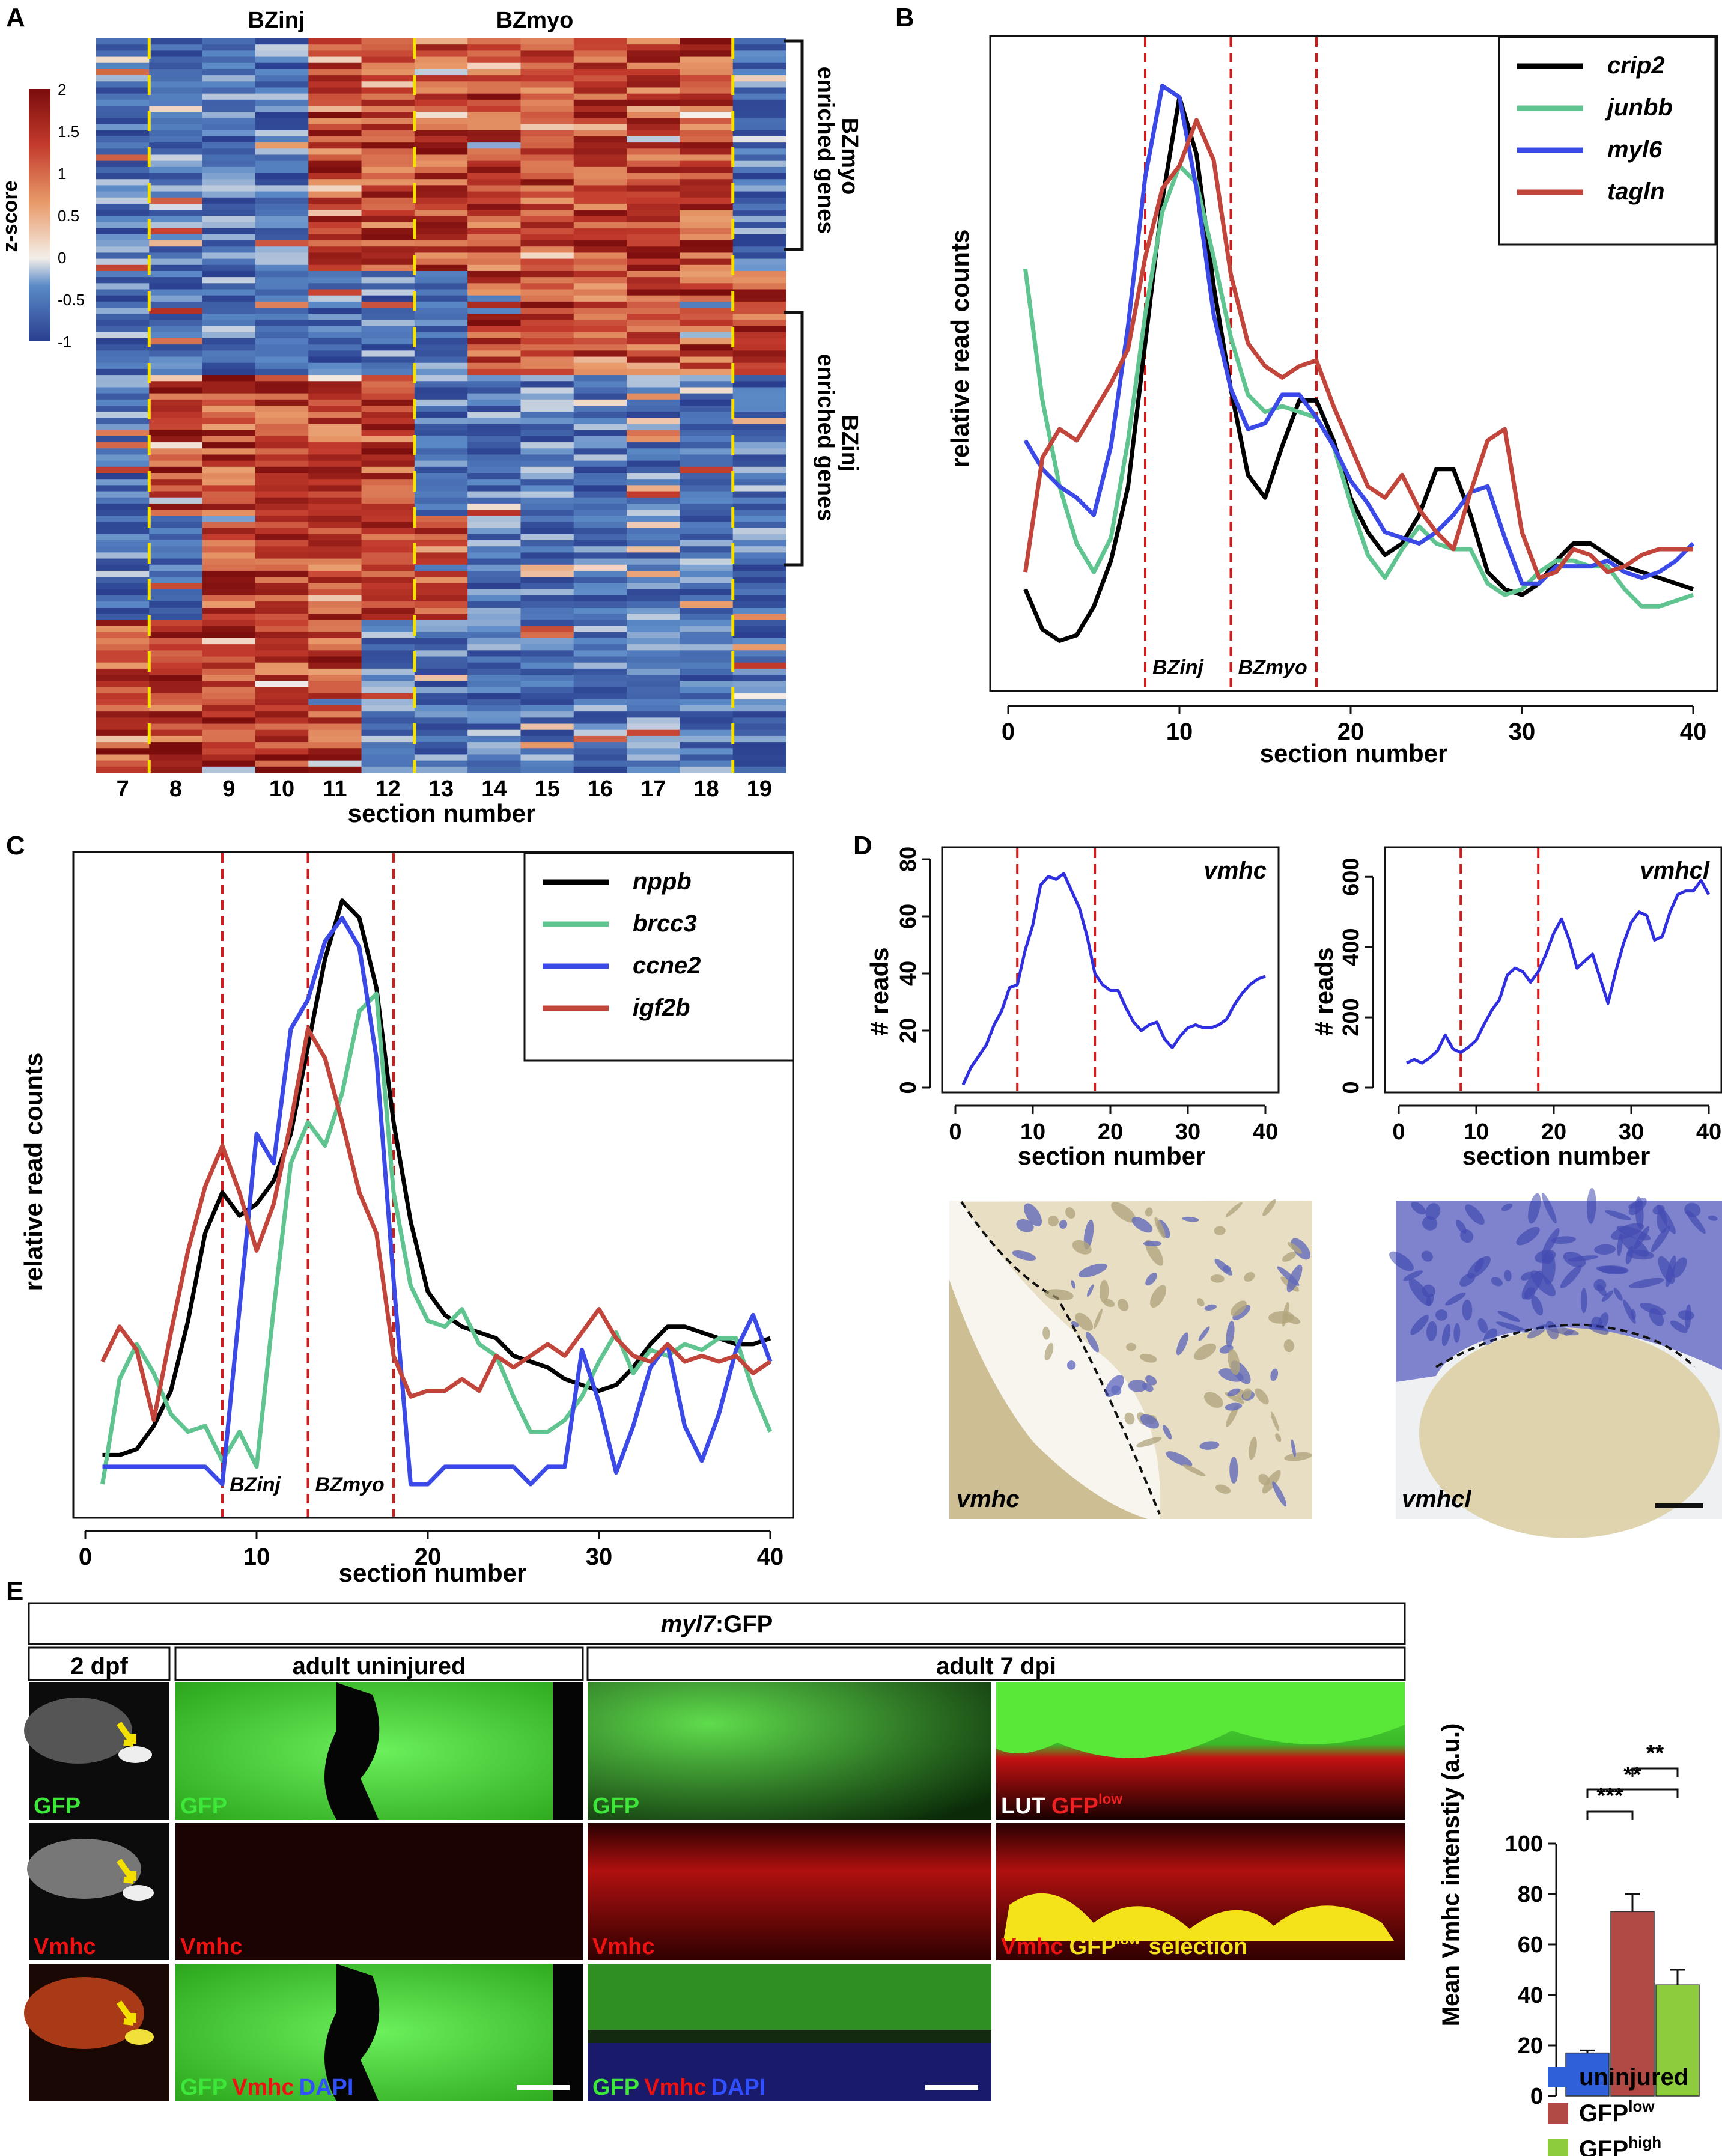  I want to click on panel-b-letter: B, so click(905, 17).